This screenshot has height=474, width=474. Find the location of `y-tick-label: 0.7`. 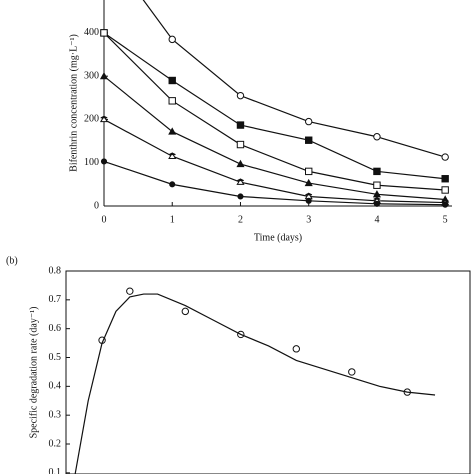

y-tick-label: 0.7 is located at coordinates (55, 299).